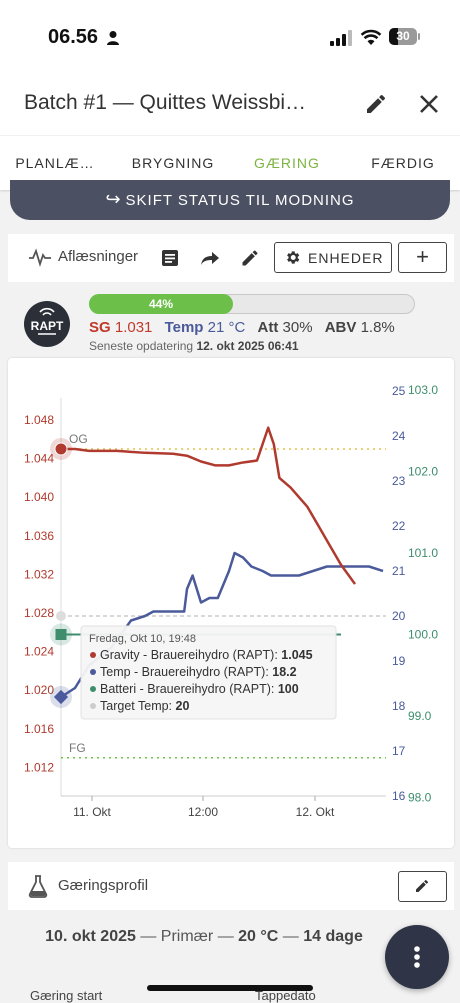  I want to click on gear-icon, so click(293, 257).